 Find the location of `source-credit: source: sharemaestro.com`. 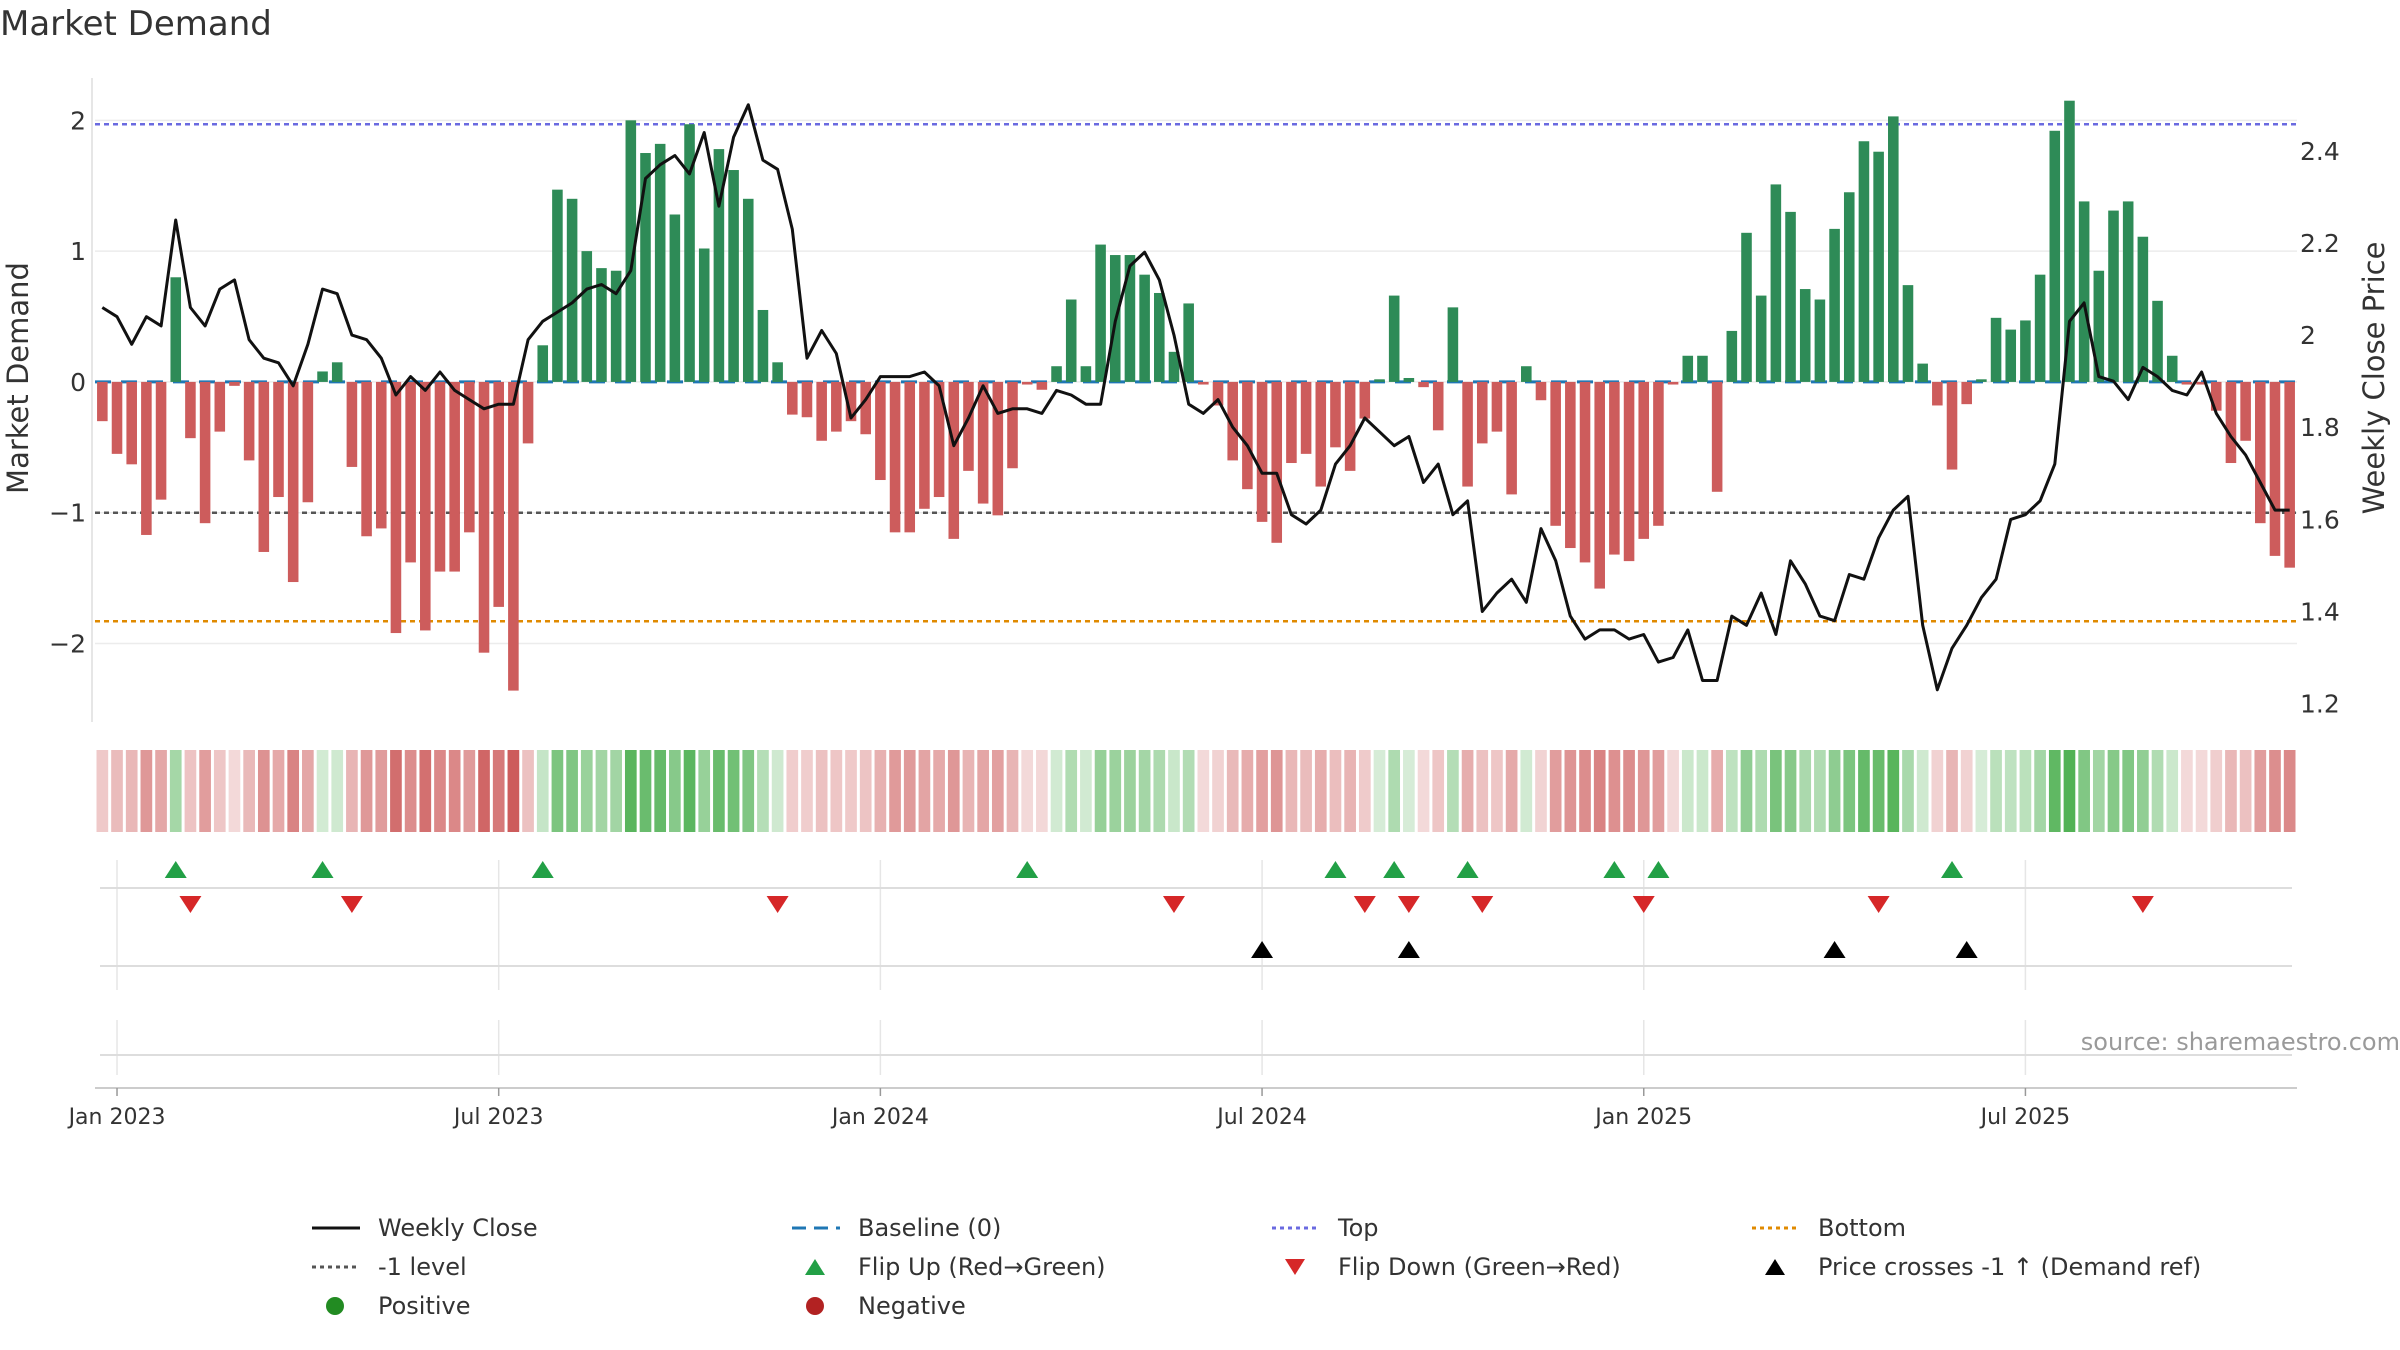

source-credit: source: sharemaestro.com is located at coordinates (2240, 1042).